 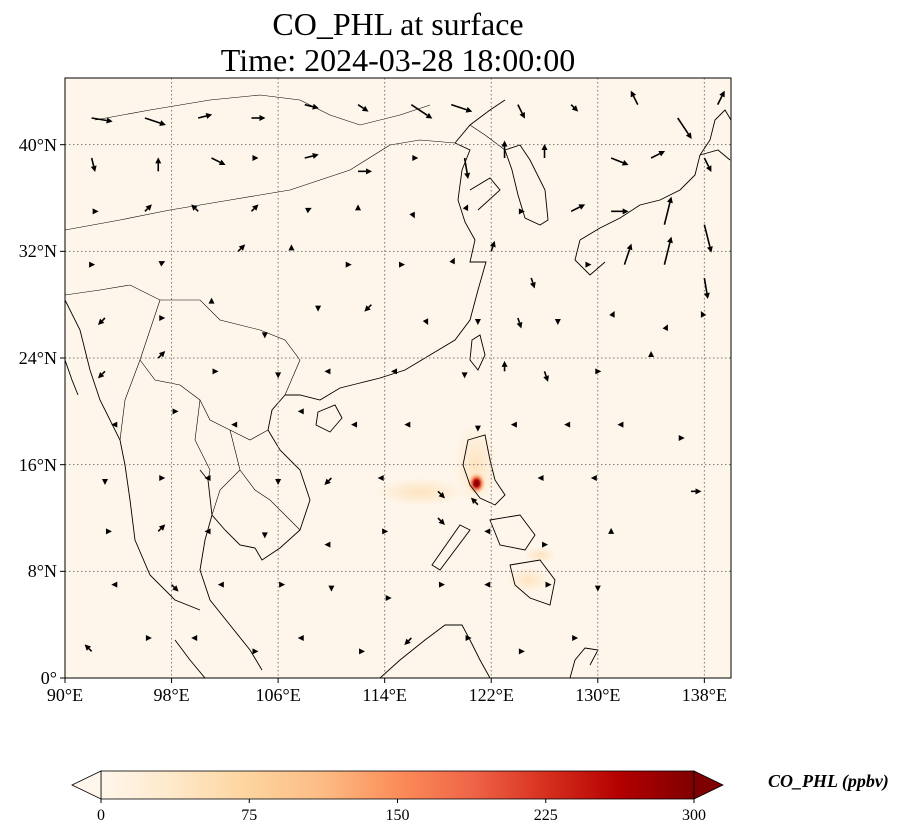 What do you see at coordinates (86, 785) in the screenshot?
I see `colorbar-extend-min` at bounding box center [86, 785].